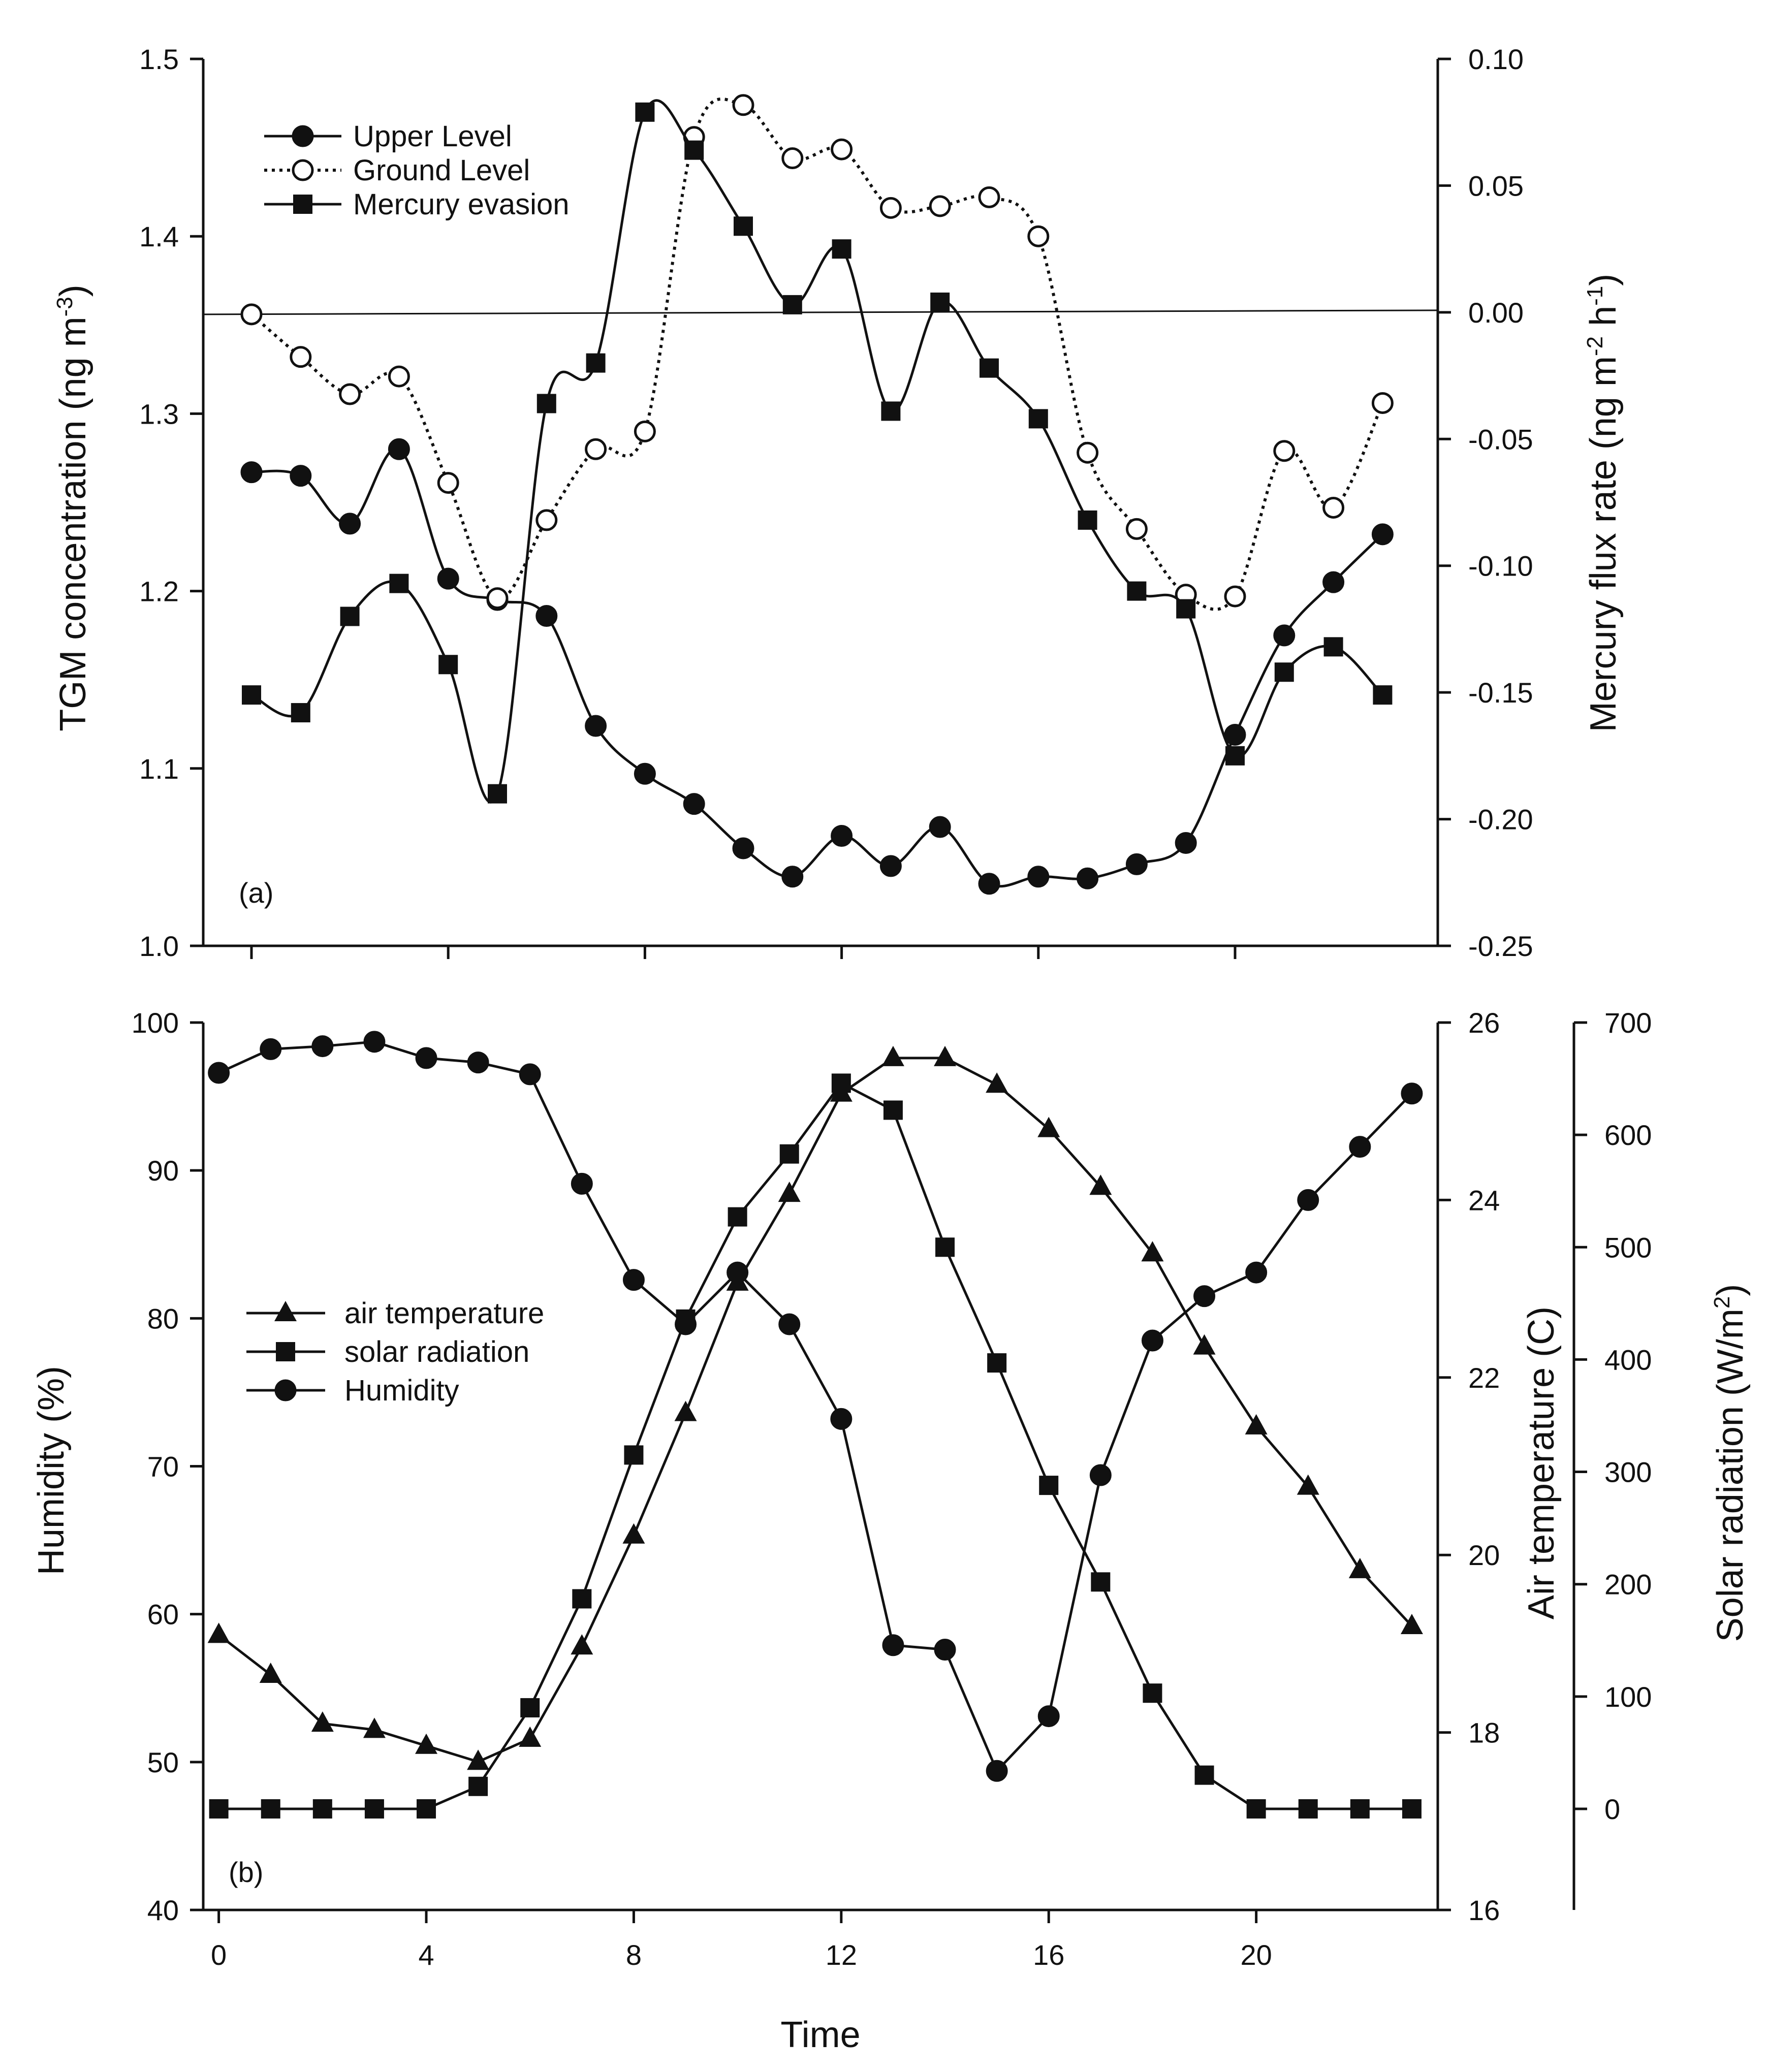 The width and height of the screenshot is (1768, 2072). I want to click on y-far-right-tick-label: 100, so click(1628, 1697).